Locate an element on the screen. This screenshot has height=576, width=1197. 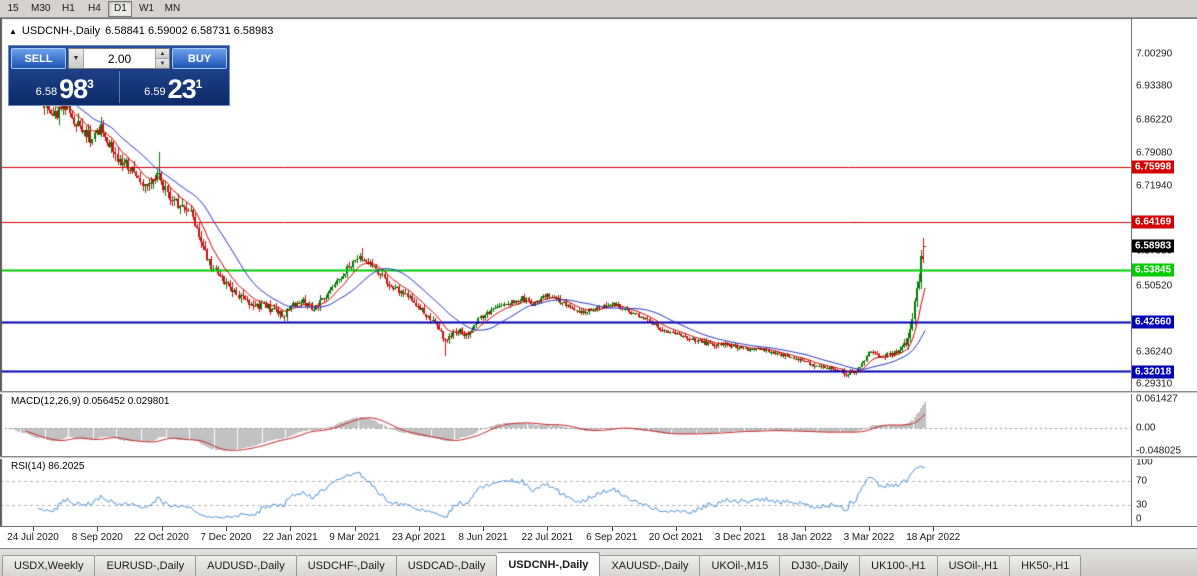
time-axis-label: 22 Oct 2020 is located at coordinates (161, 537).